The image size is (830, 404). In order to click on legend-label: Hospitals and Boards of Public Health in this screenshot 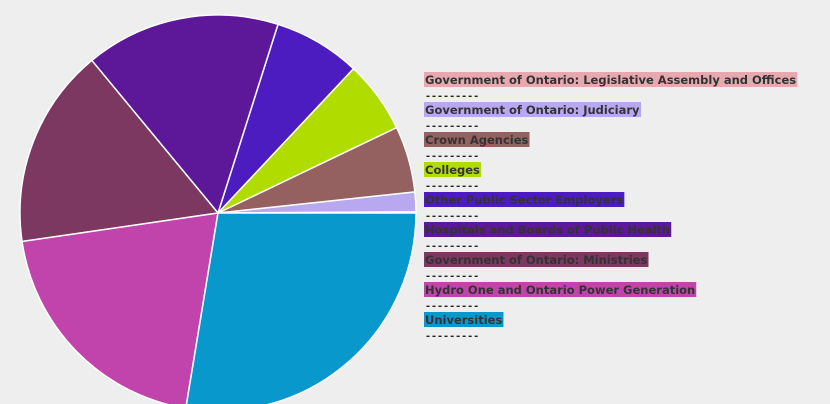, I will do `click(547, 230)`.